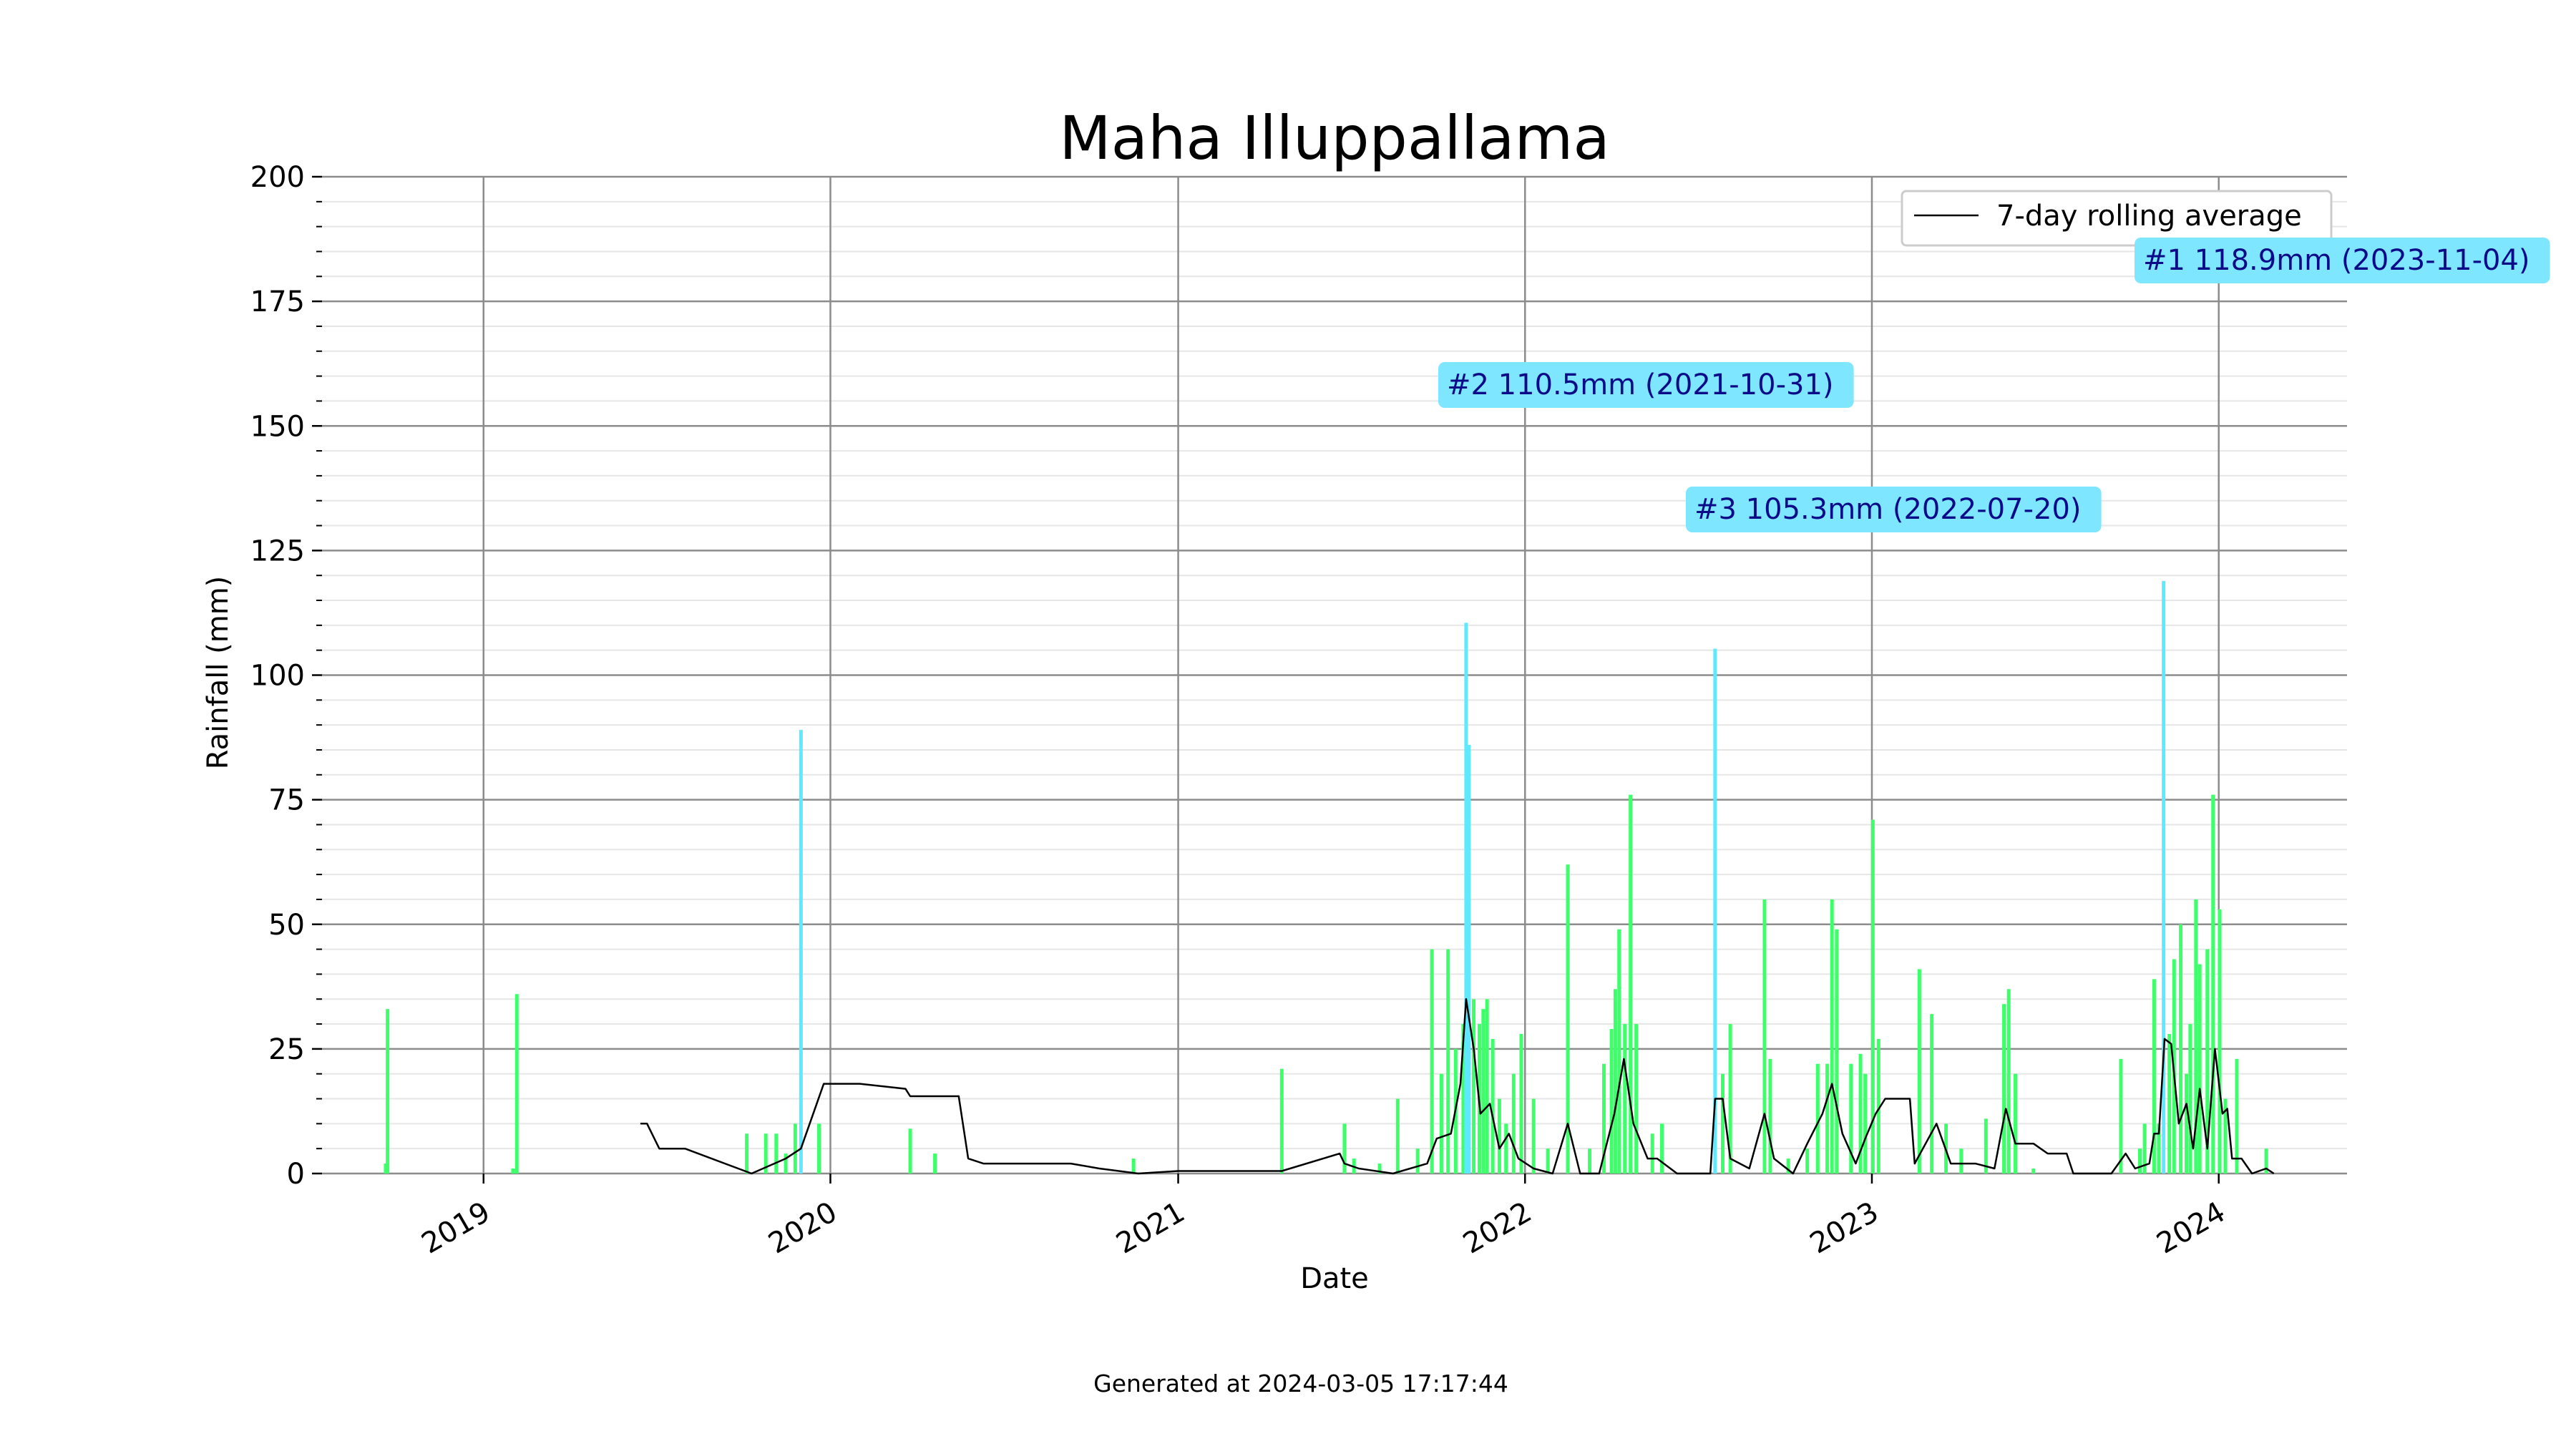 This screenshot has width=2576, height=1449. Describe the element at coordinates (2336, 260) in the screenshot. I see `annotation-label: #1 118.9mm (2023-11-04)` at that location.